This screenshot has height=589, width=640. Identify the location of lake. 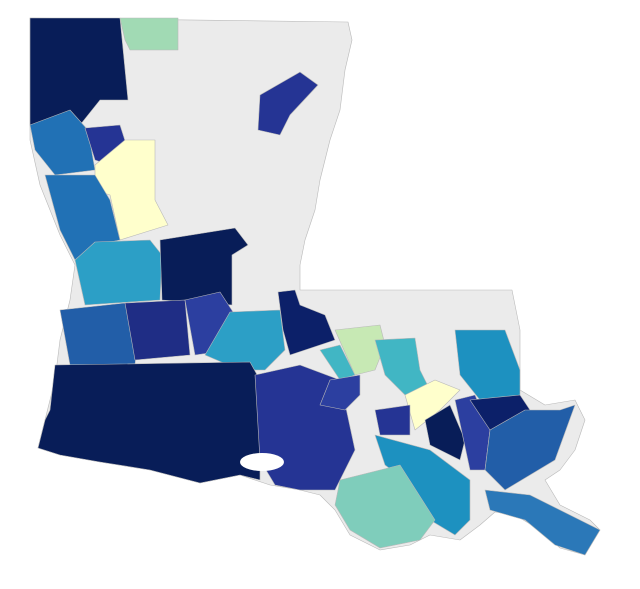
(262, 462).